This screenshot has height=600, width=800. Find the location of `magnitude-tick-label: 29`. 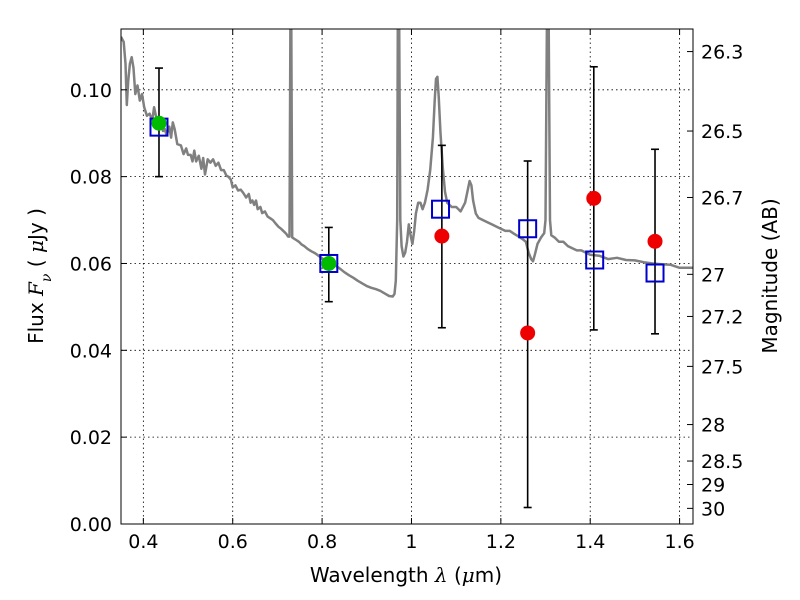

magnitude-tick-label: 29 is located at coordinates (713, 485).